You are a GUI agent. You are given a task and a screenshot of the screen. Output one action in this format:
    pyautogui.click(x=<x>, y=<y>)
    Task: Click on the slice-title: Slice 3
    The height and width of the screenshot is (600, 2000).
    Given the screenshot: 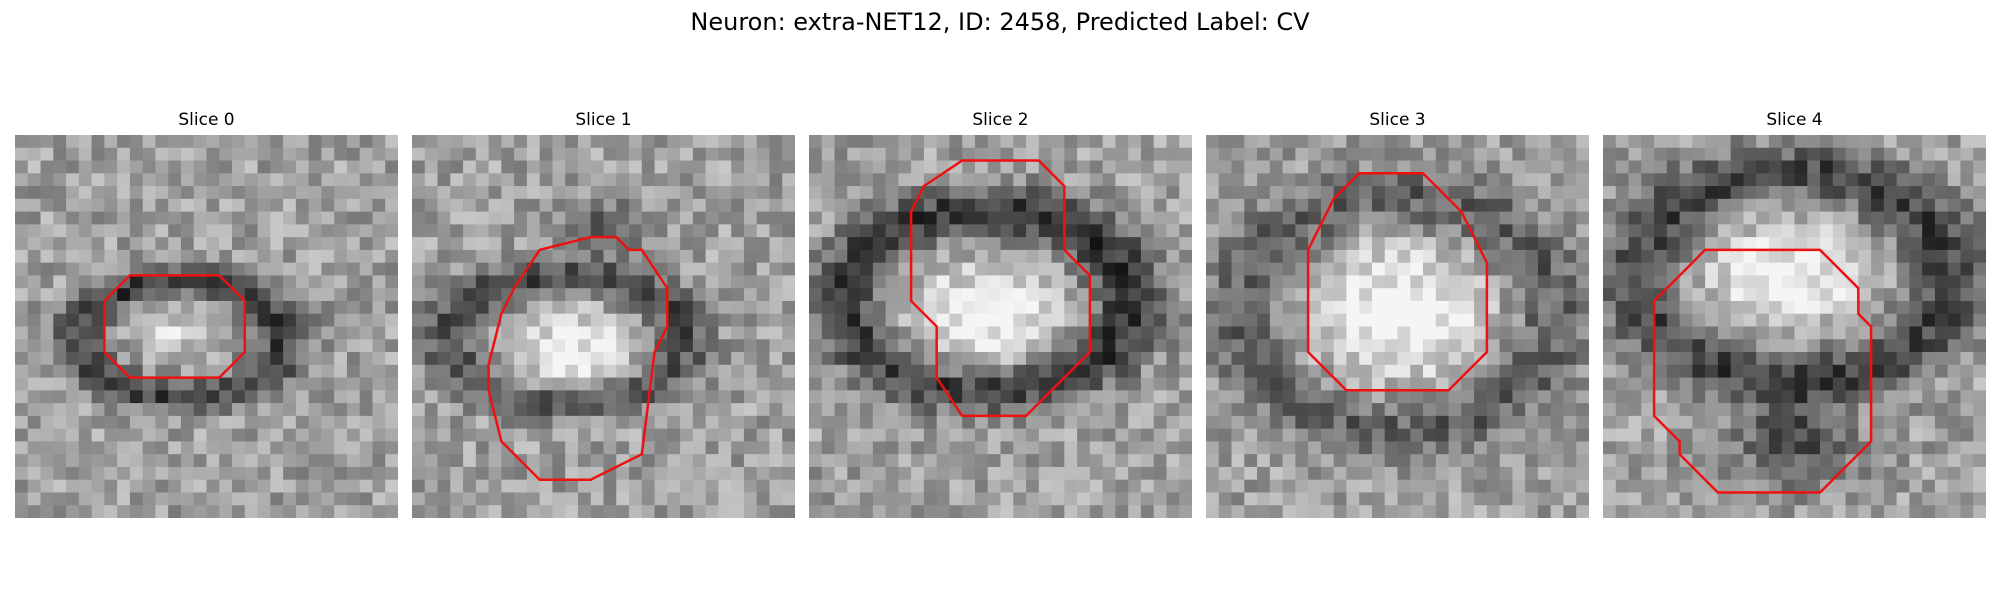 What is the action you would take?
    pyautogui.click(x=1397, y=120)
    